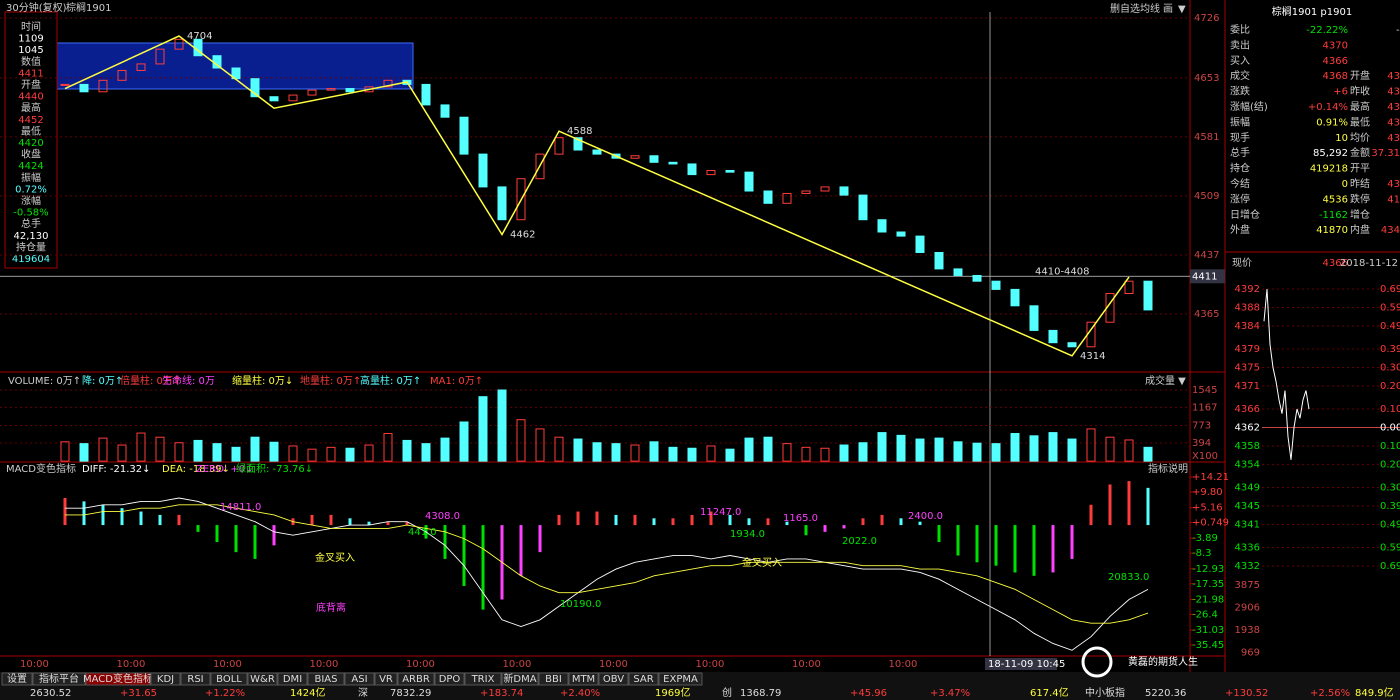 Image resolution: width=1400 pixels, height=700 pixels. What do you see at coordinates (1240, 152) in the screenshot?
I see `quote-label: 总手` at bounding box center [1240, 152].